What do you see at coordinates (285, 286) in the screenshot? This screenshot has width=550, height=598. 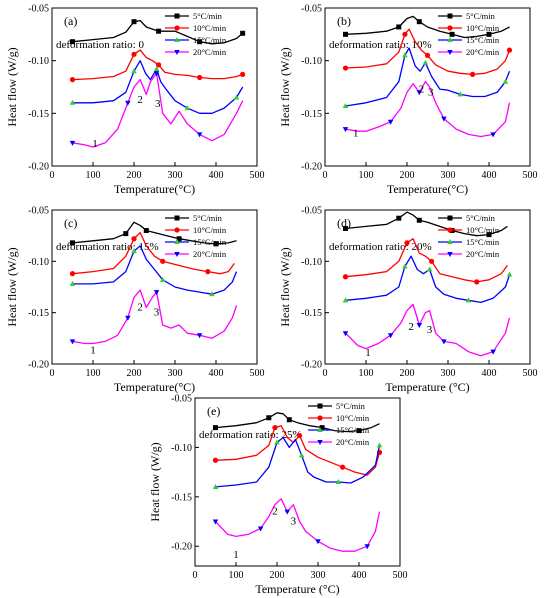 I see `y-axis-label: Heat flow (W/g)` at bounding box center [285, 286].